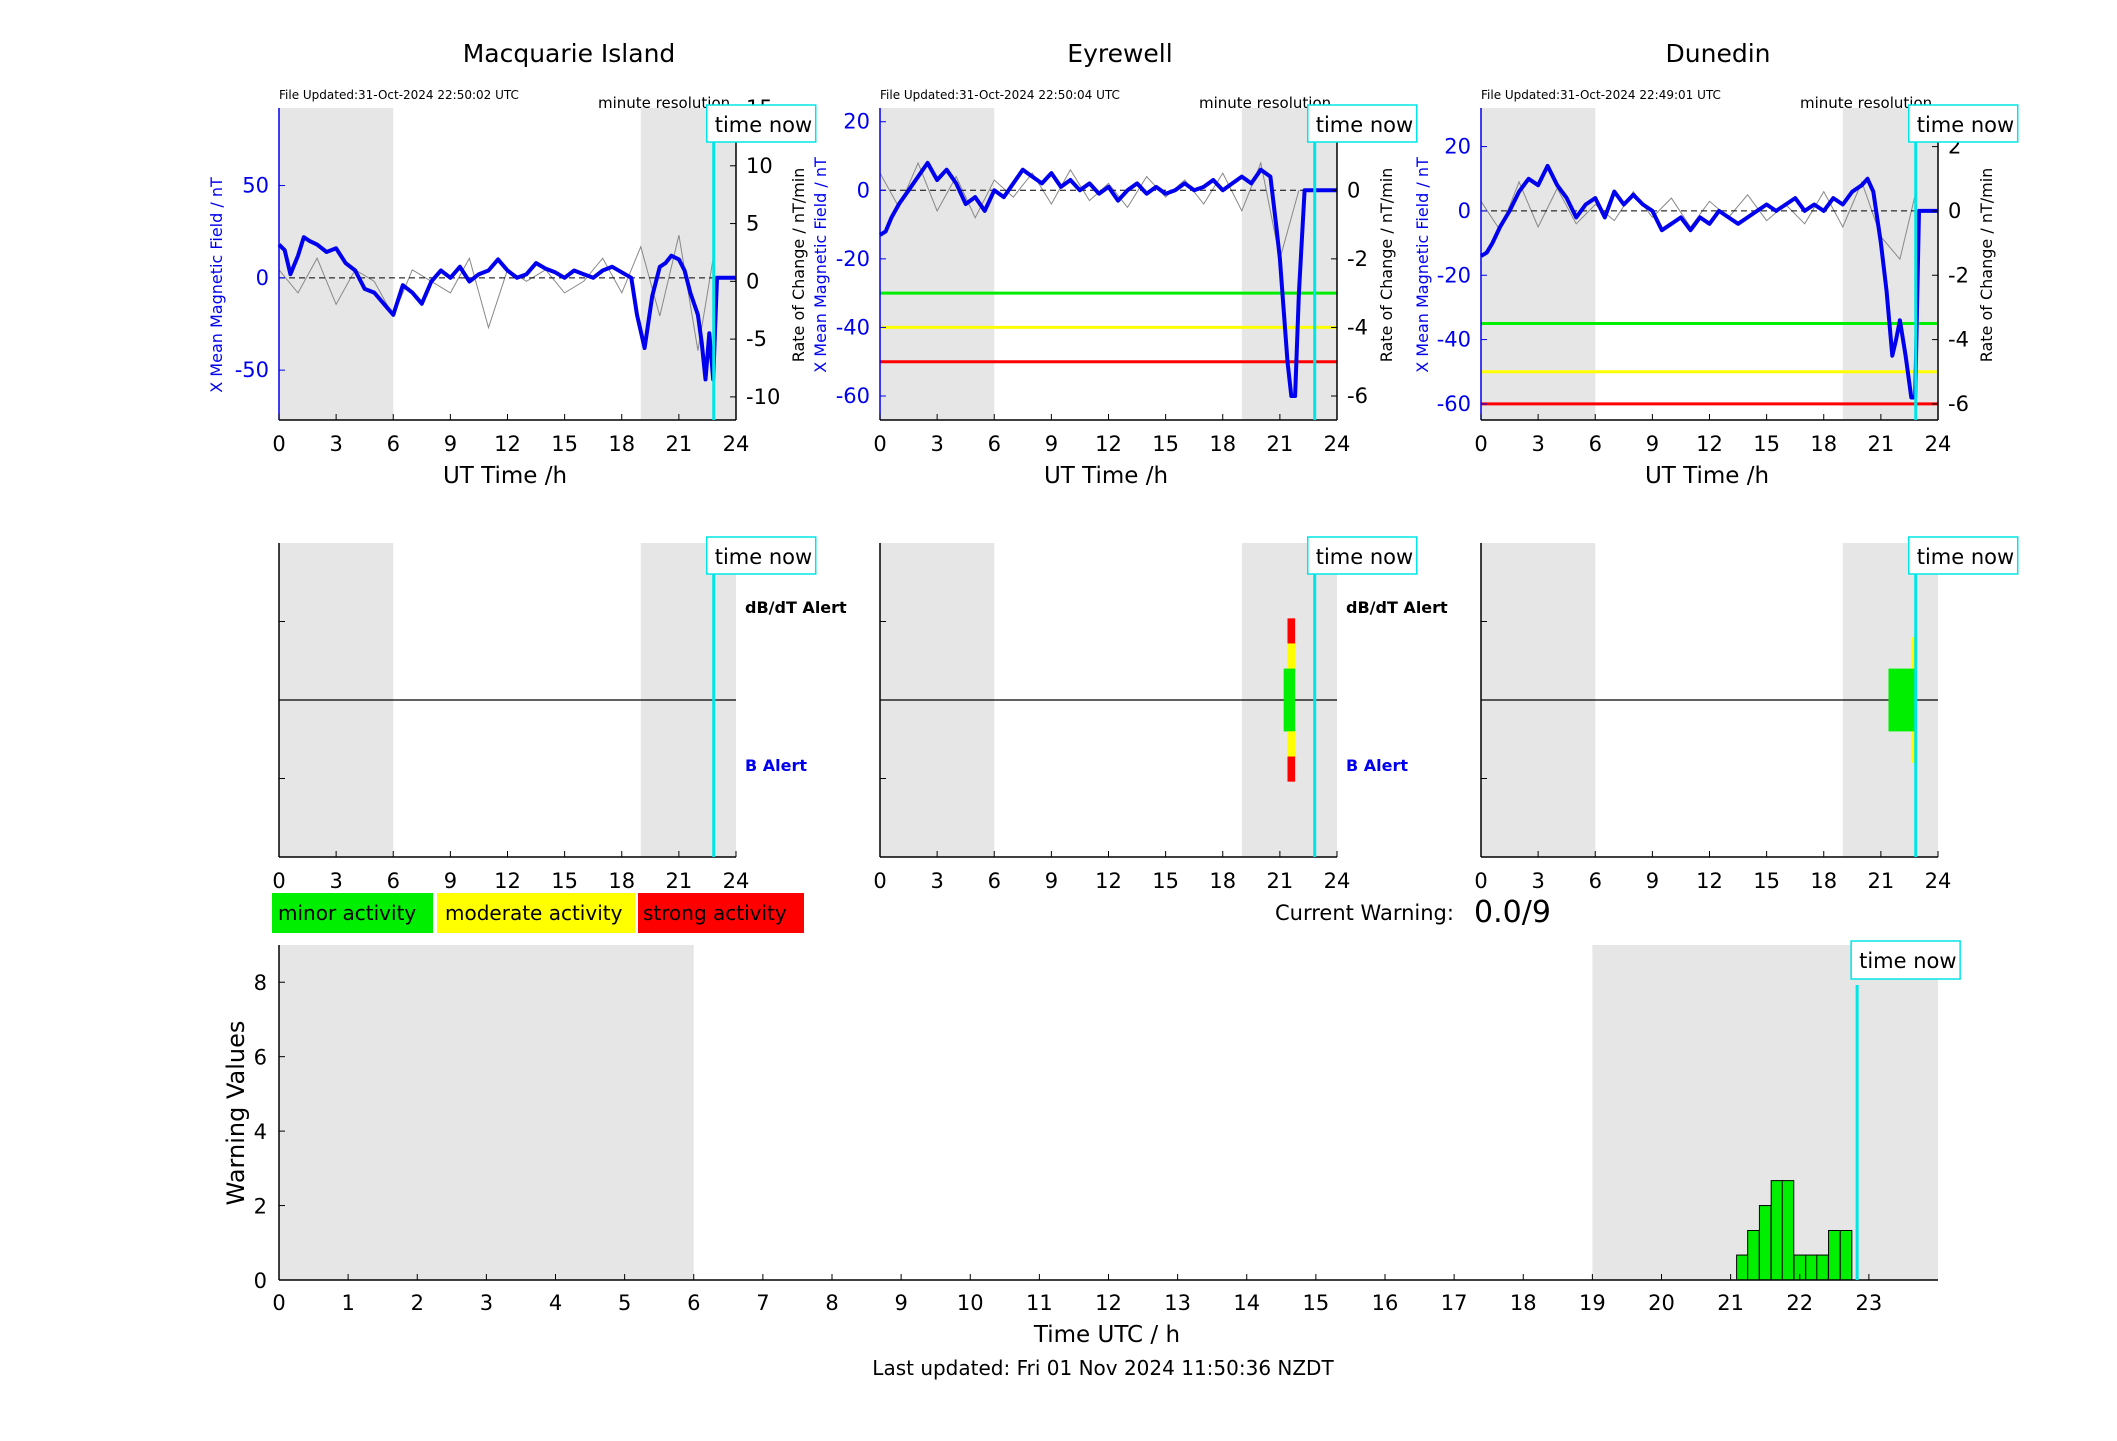  Describe the element at coordinates (1866, 103) in the screenshot. I see `resolution-label-dunedin: minute resolution` at that location.